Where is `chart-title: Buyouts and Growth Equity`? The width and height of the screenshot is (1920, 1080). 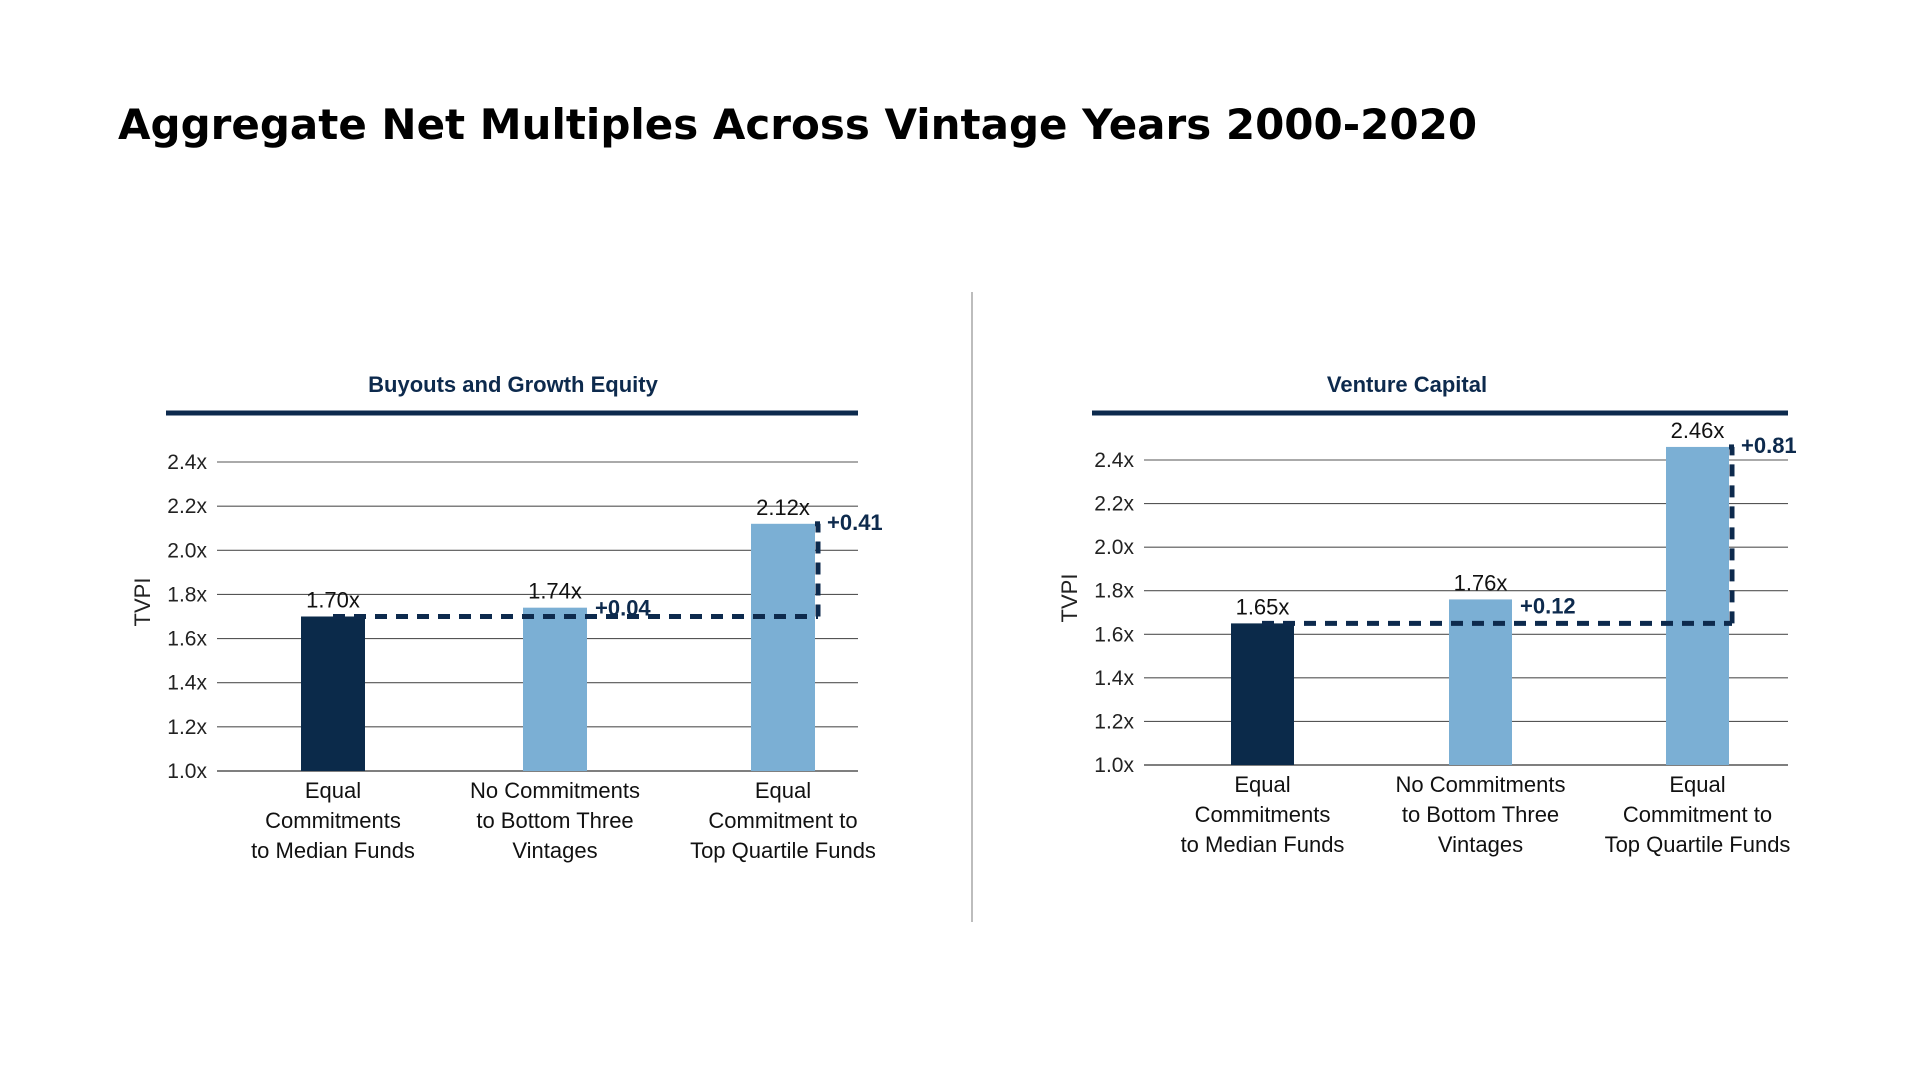
chart-title: Buyouts and Growth Equity is located at coordinates (513, 384).